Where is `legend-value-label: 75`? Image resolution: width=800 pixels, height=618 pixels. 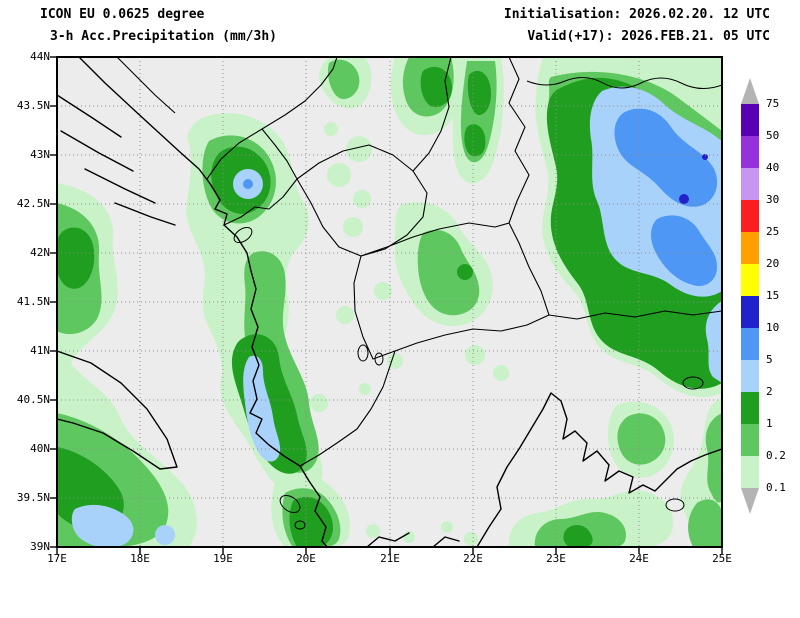
legend-value-label: 75 is located at coordinates (773, 103).